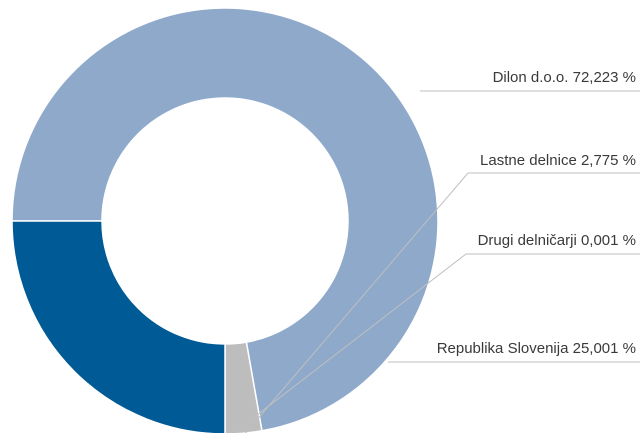 This screenshot has width=641, height=433. Describe the element at coordinates (564, 77) in the screenshot. I see `slice-label-dilon: Dilon d.o.o. 72,223 %` at that location.